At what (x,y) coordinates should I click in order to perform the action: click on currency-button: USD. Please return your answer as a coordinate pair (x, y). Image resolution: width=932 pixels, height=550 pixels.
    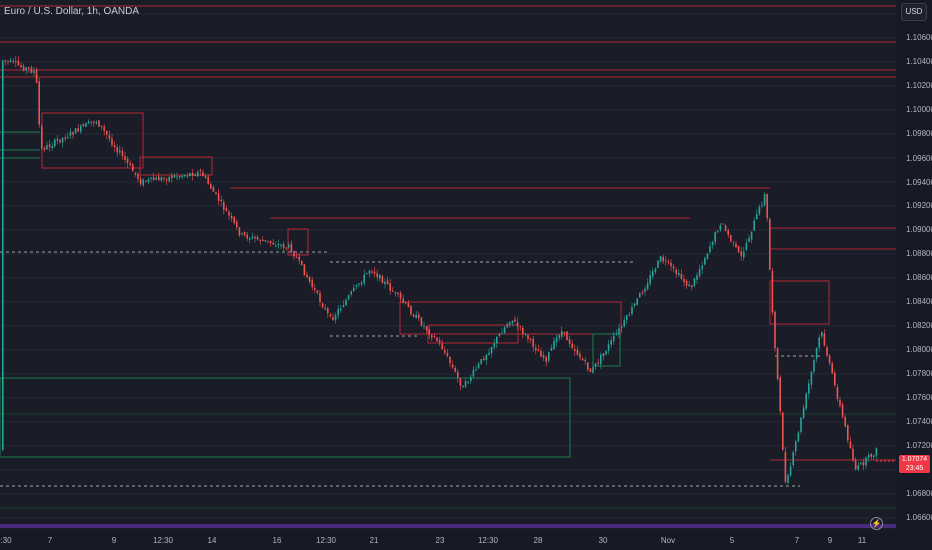
    Looking at the image, I should click on (914, 12).